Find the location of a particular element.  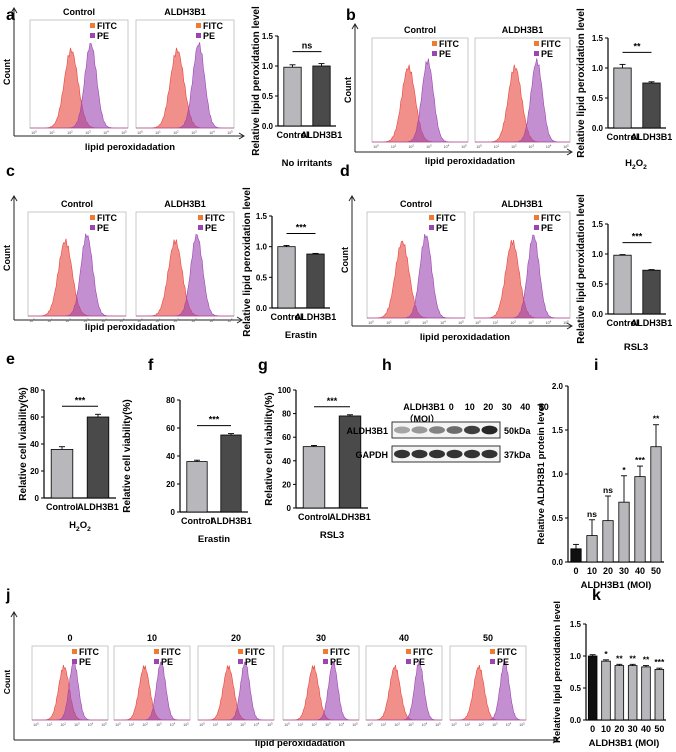

flow-x-tick: 105 is located at coordinates (124, 133).